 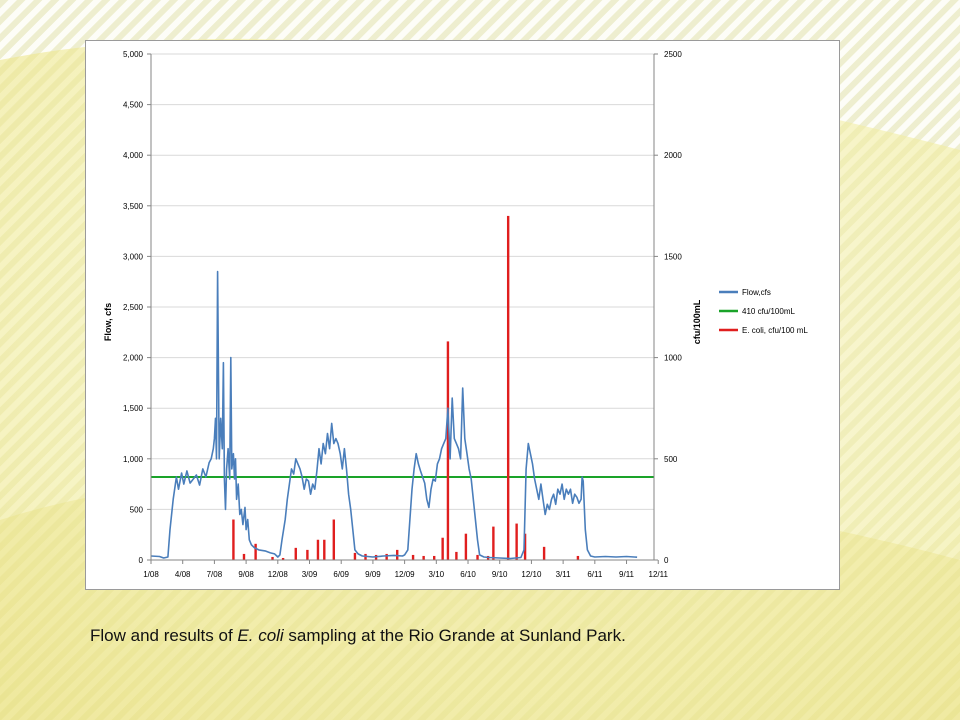 I want to click on y2-tick-label: 0, so click(x=666, y=560).